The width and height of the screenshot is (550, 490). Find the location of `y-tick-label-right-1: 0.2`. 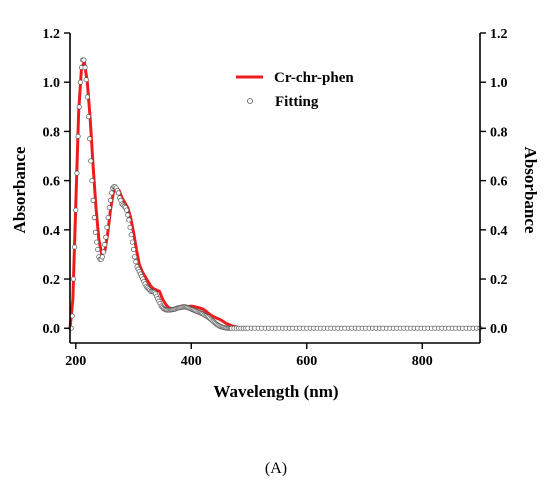

y-tick-label-right-1: 0.2 is located at coordinates (499, 280).